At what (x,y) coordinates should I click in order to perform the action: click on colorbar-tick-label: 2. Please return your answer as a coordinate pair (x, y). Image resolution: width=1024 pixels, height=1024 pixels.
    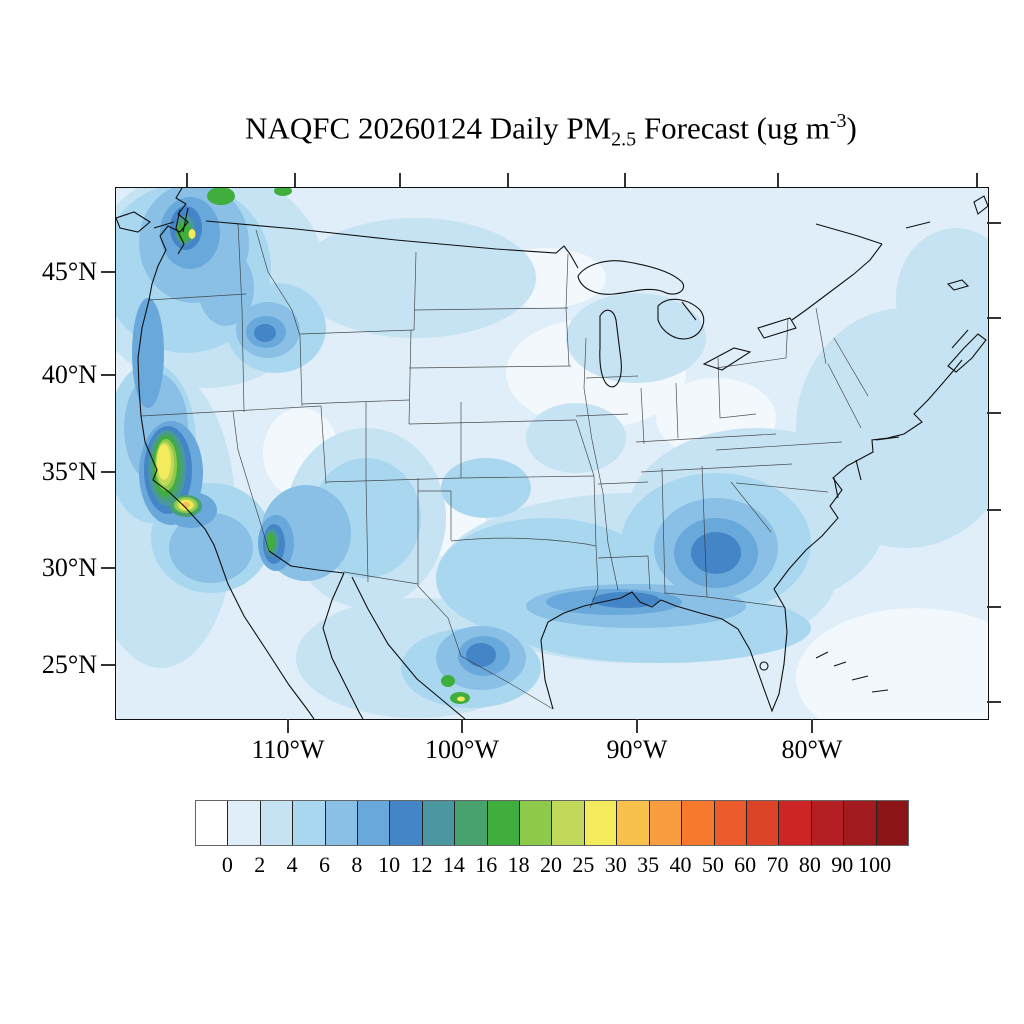
    Looking at the image, I should click on (260, 864).